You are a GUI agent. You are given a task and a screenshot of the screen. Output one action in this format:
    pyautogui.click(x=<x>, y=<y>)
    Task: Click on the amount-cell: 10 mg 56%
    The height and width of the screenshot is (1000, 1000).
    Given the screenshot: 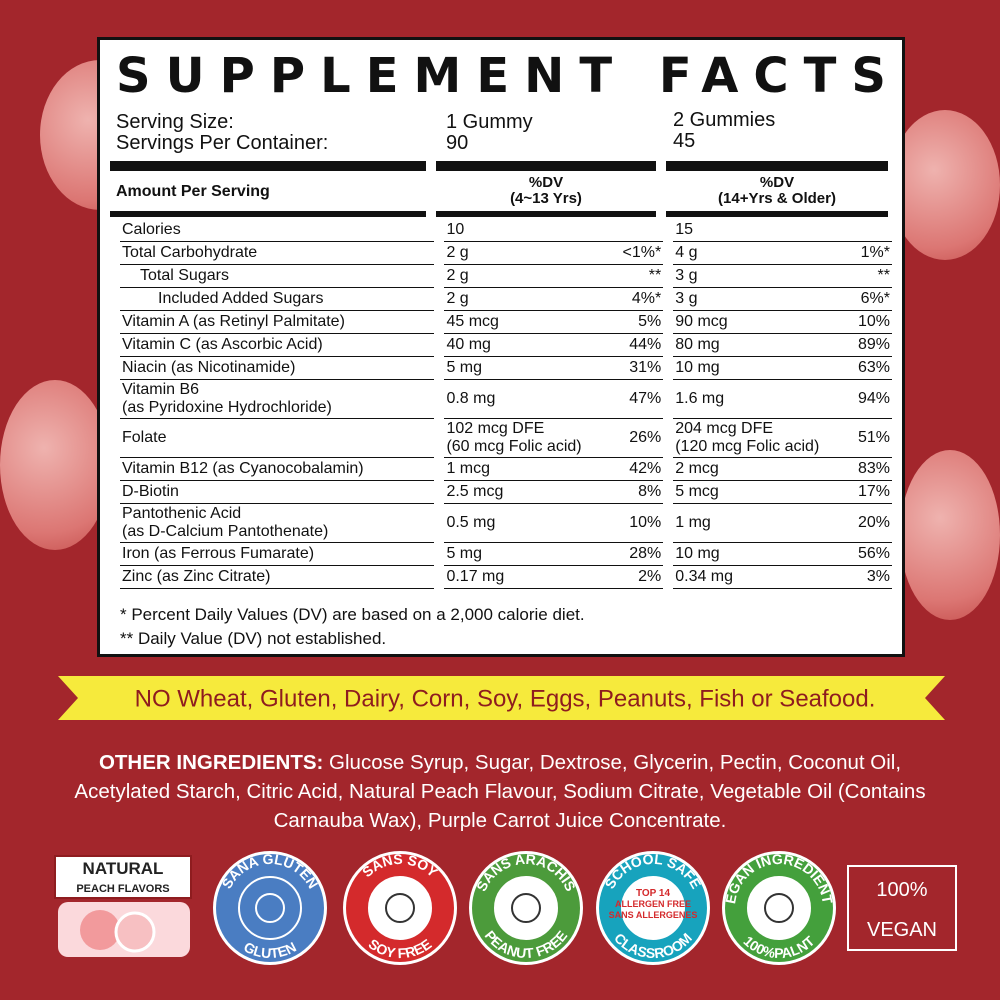 What is the action you would take?
    pyautogui.click(x=782, y=554)
    